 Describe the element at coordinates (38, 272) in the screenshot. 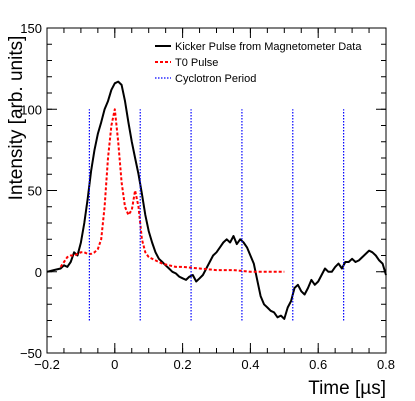

I see `y-tick-label: 0` at that location.